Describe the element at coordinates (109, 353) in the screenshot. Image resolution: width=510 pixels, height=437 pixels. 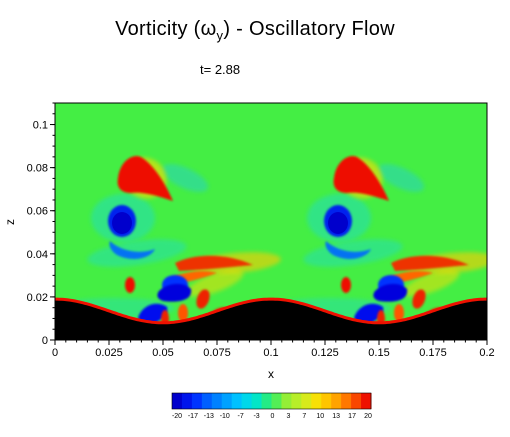
I see `x-tick-label: 0.025` at that location.